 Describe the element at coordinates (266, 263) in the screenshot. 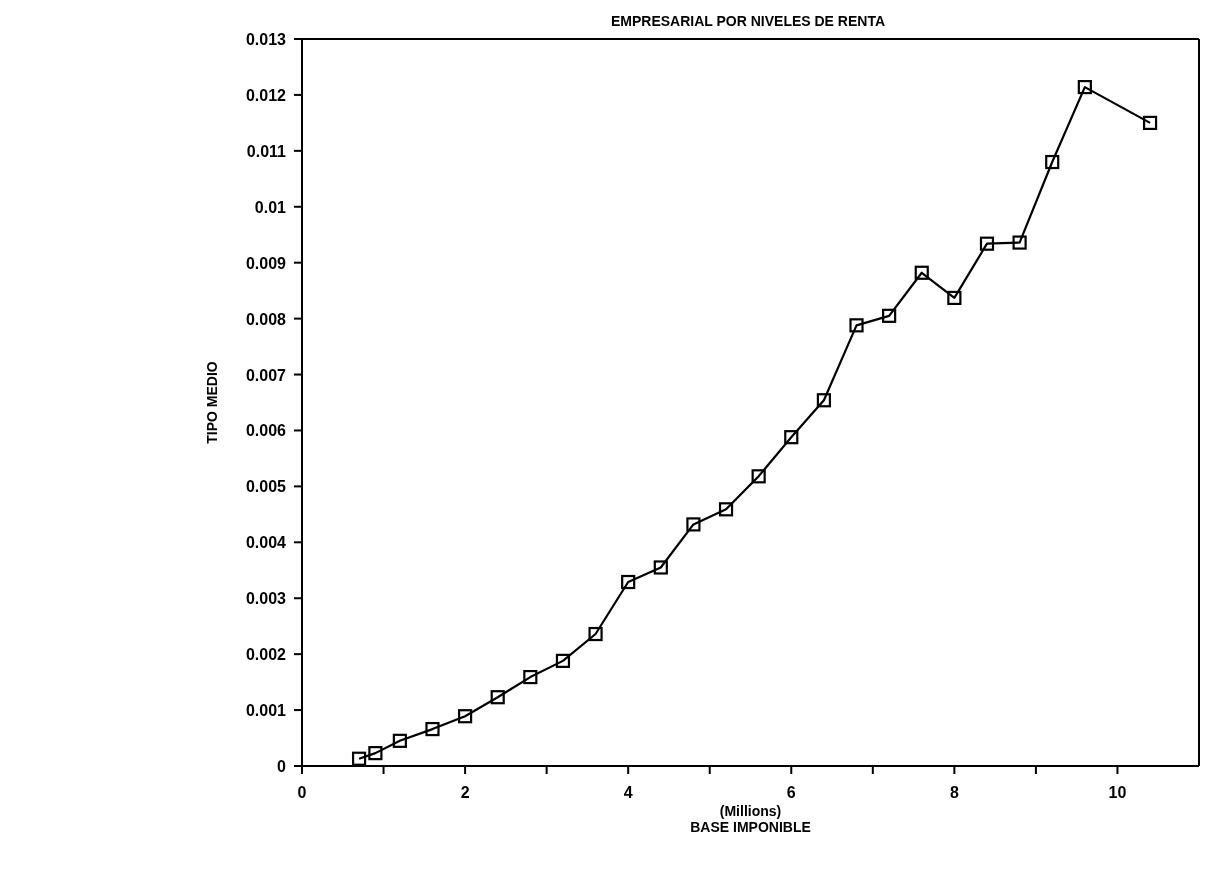

I see `y-tick-label: 0.009` at that location.